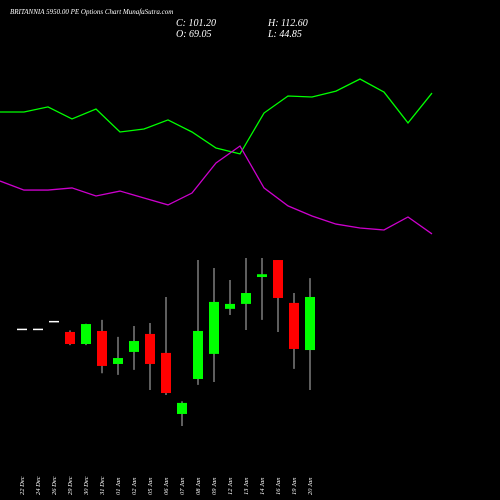 The image size is (500, 500). What do you see at coordinates (214, 486) in the screenshot?
I see `x-tick-label: 09 Jan` at bounding box center [214, 486].